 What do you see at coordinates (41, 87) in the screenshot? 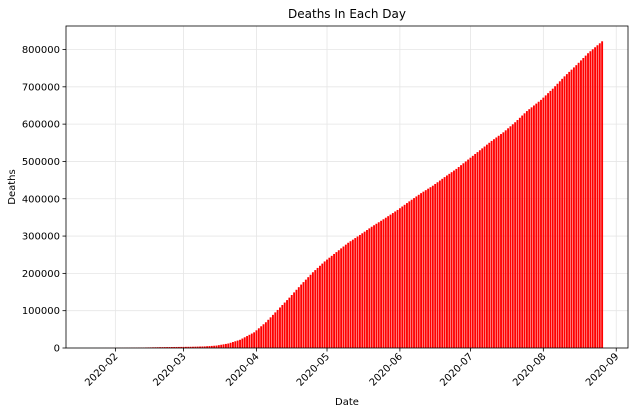
I see `y-tick-label: 700000` at bounding box center [41, 87].